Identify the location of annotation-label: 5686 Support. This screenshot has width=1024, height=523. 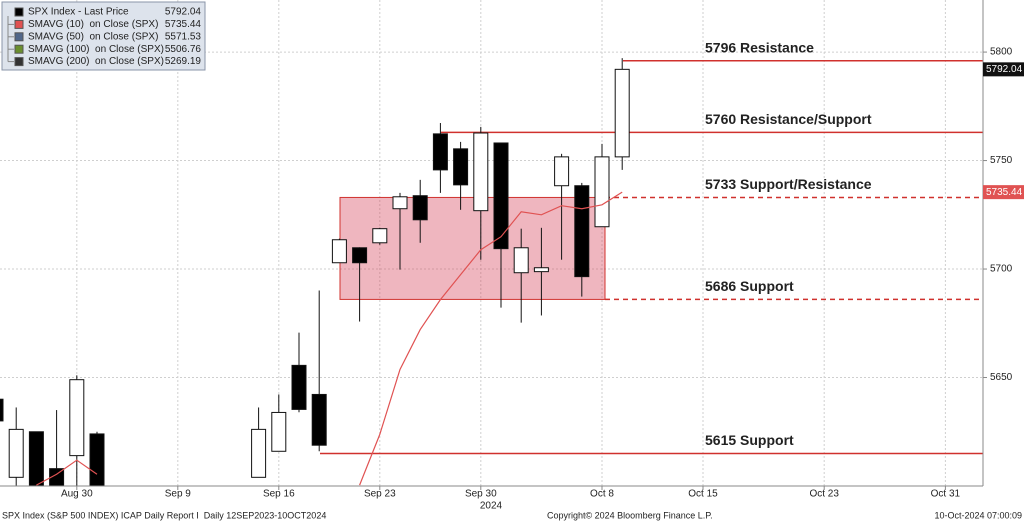
(749, 286).